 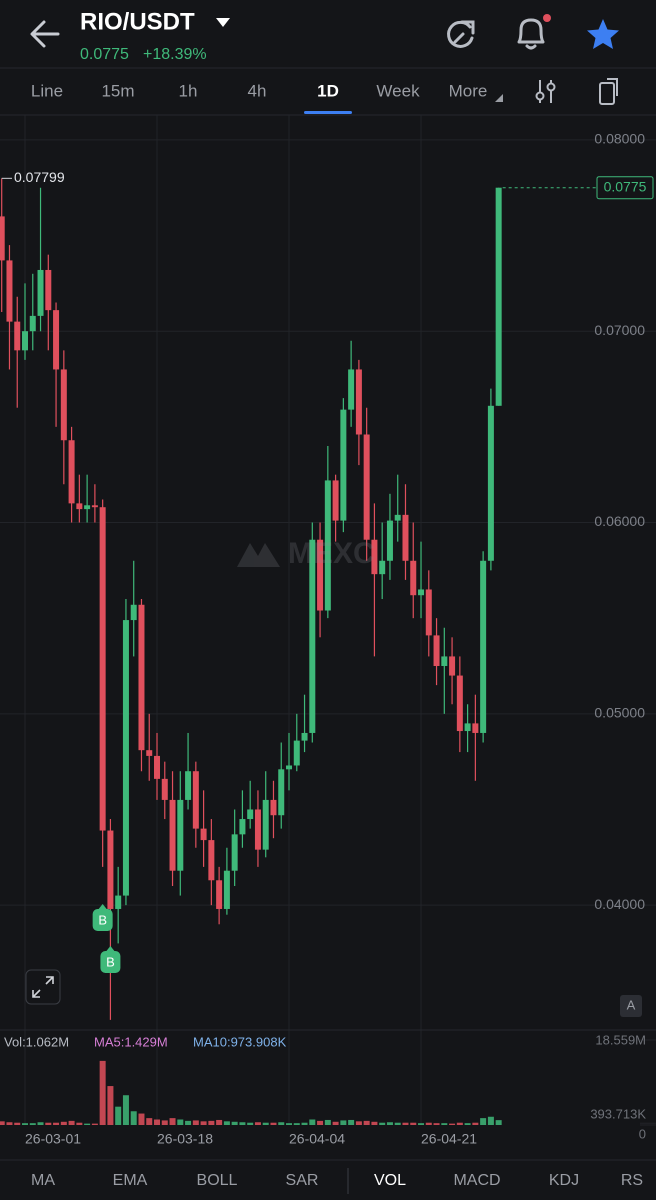 What do you see at coordinates (531, 47) in the screenshot?
I see `bell-clapper` at bounding box center [531, 47].